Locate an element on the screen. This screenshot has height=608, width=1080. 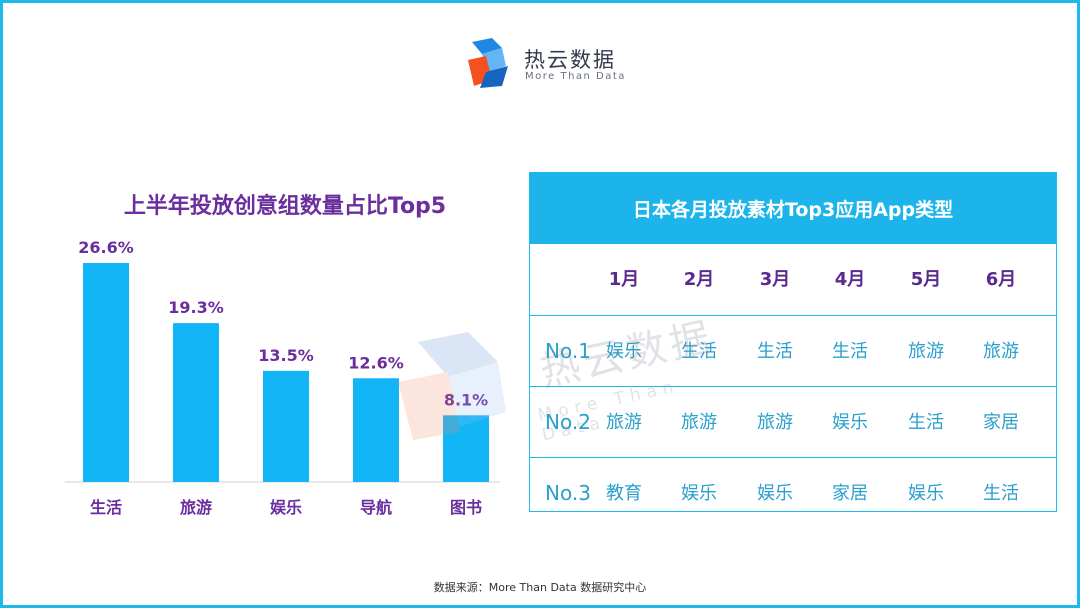
bar-value-label-5: 8.1% is located at coordinates (466, 399).